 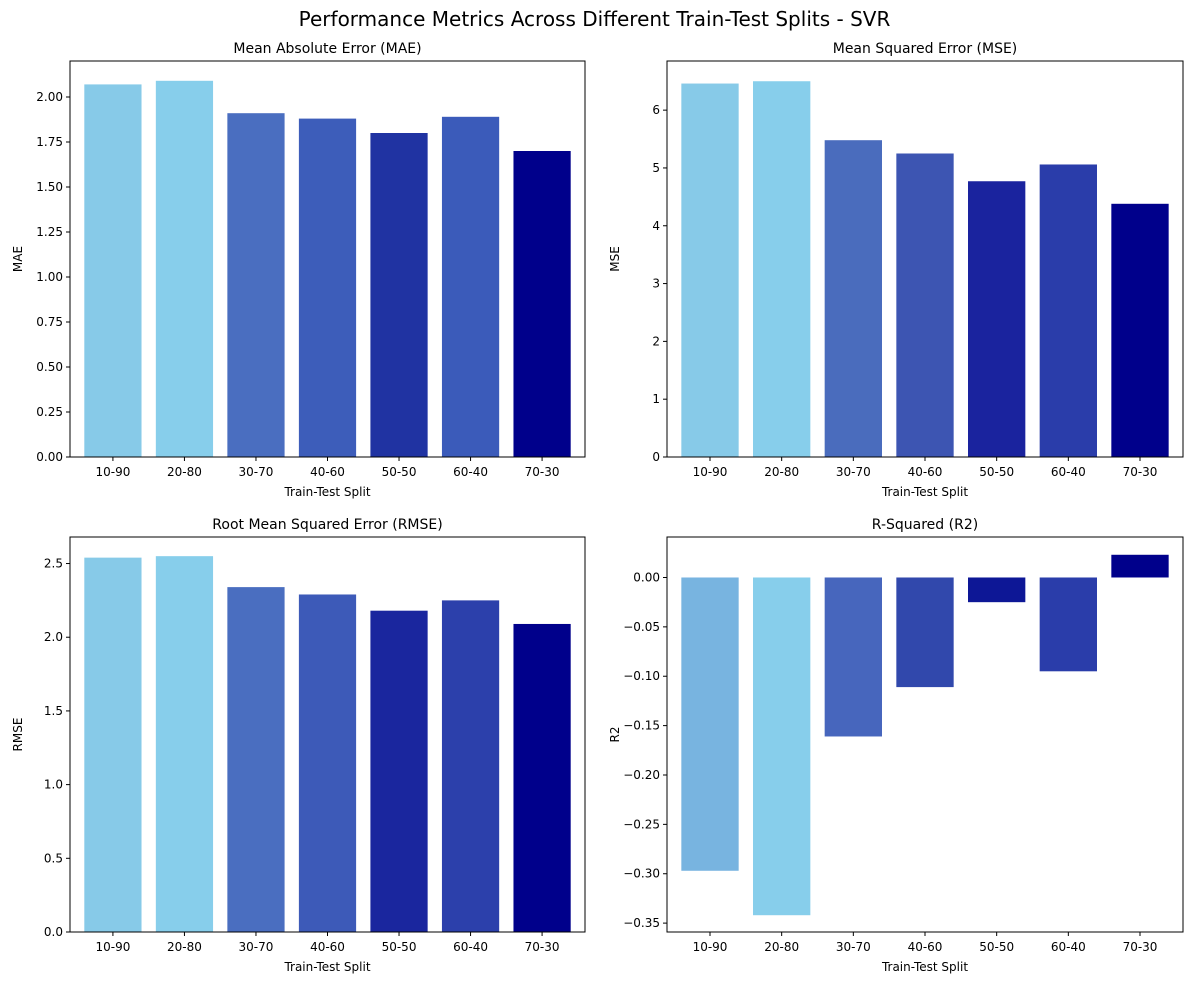 I want to click on y-tick-label: 1.75, so click(x=49, y=142).